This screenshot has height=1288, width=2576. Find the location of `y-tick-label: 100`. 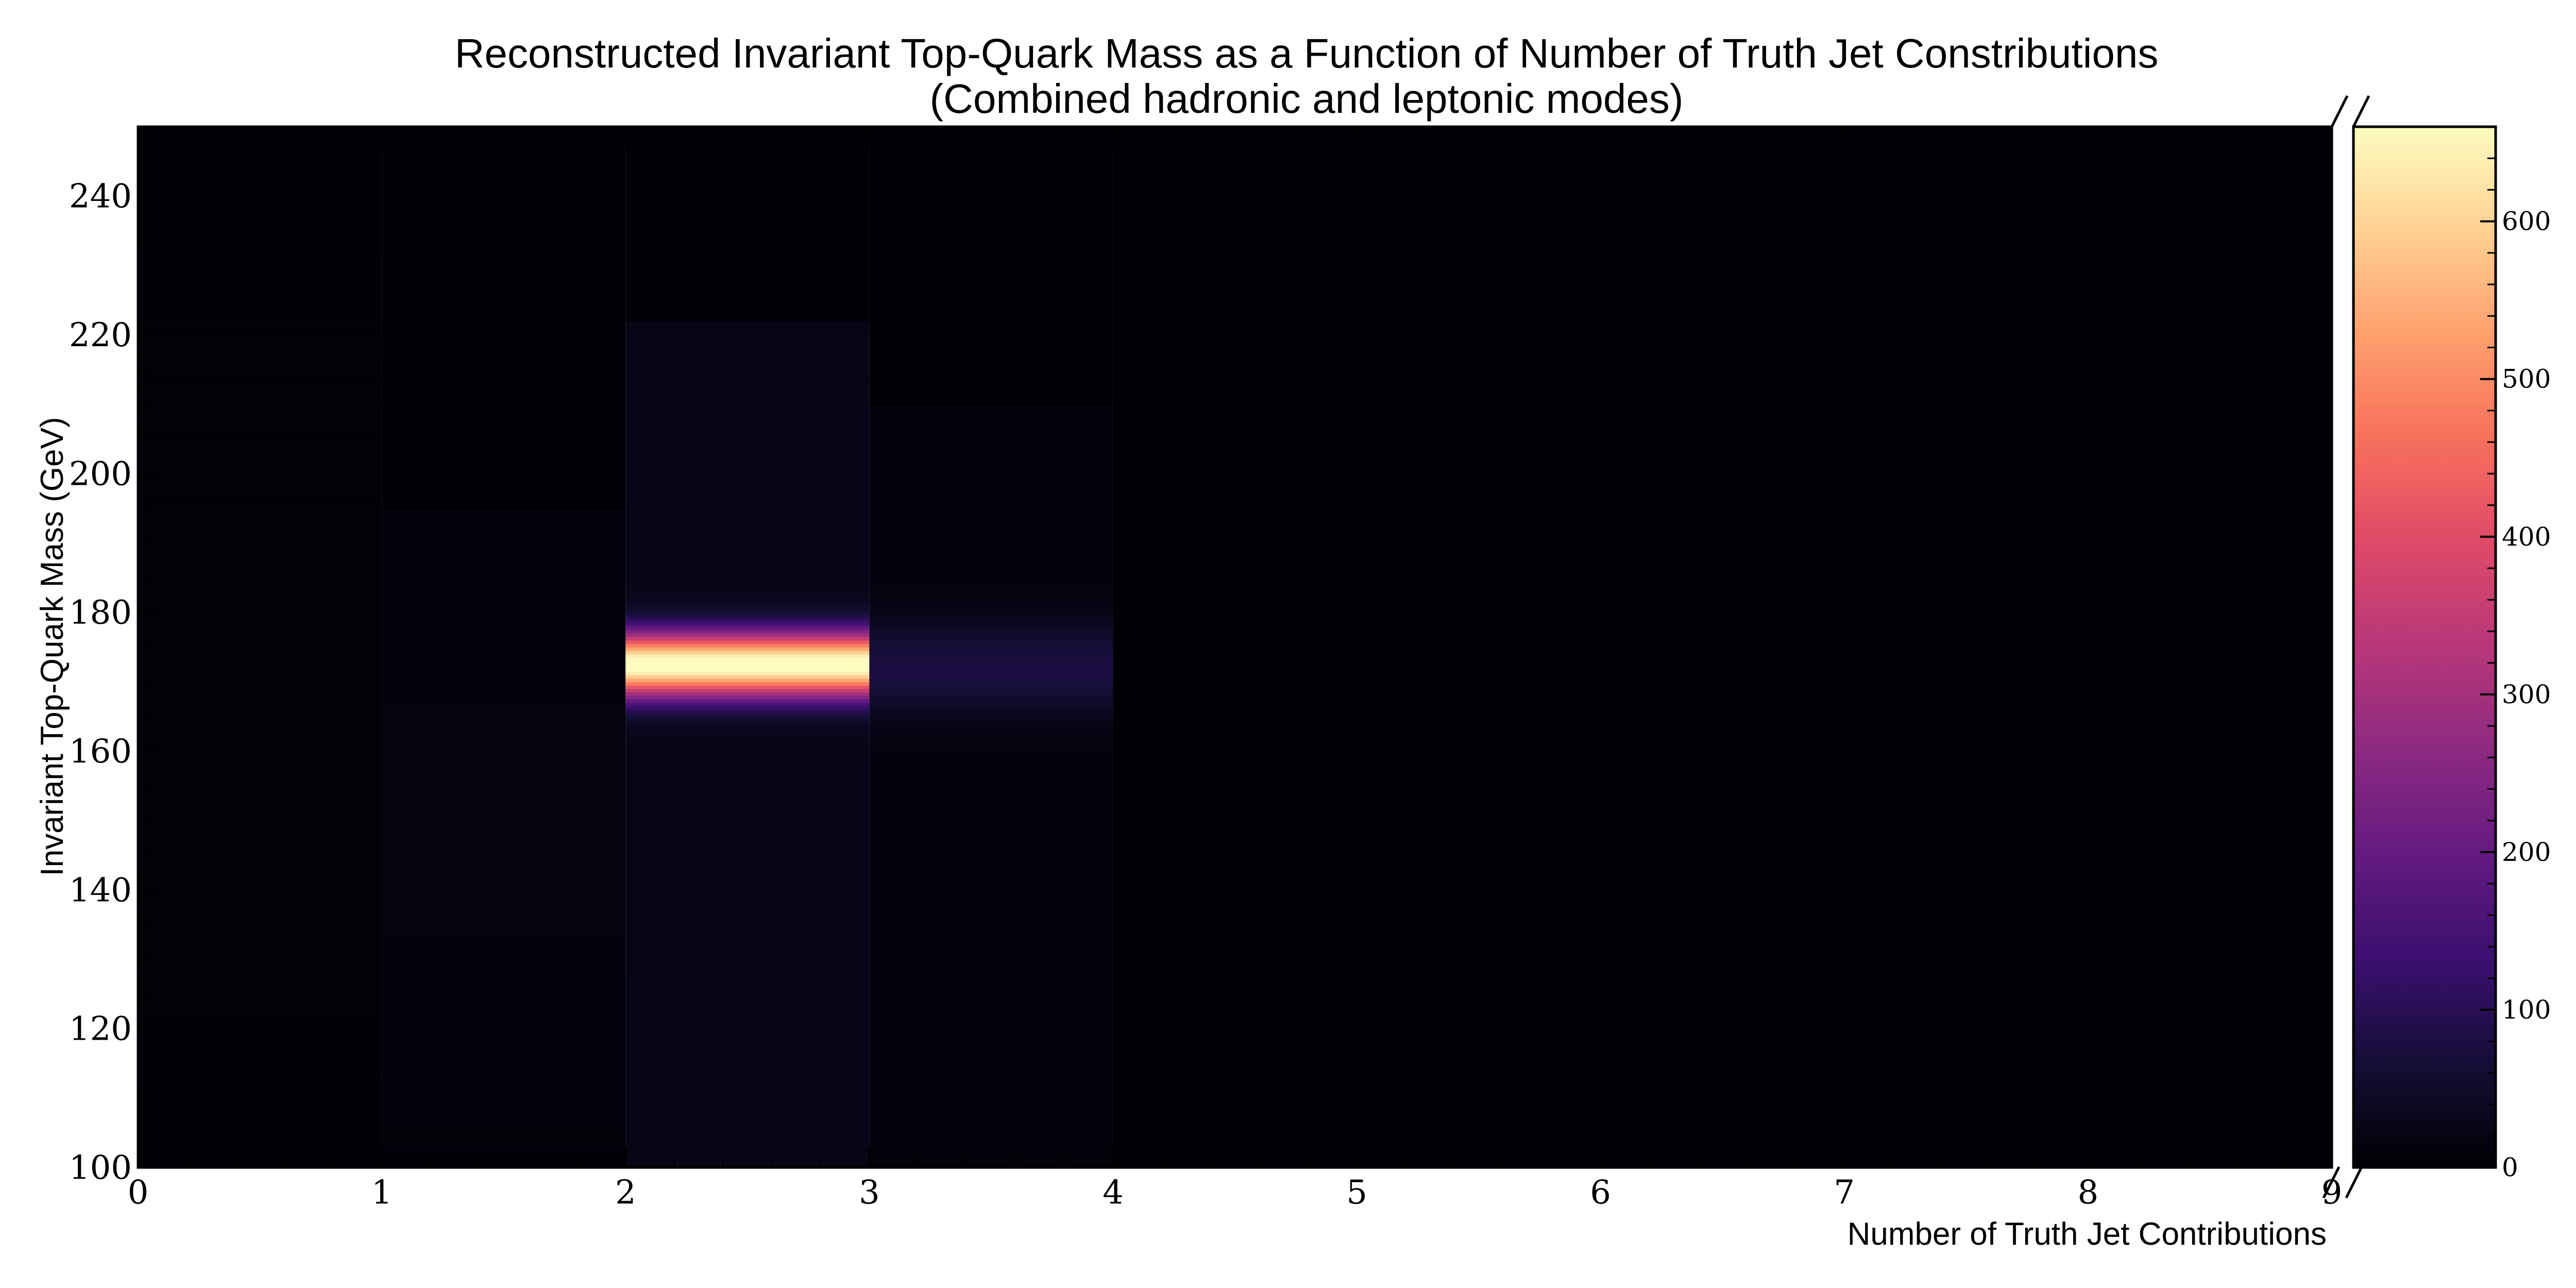

y-tick-label: 100 is located at coordinates (100, 1168).